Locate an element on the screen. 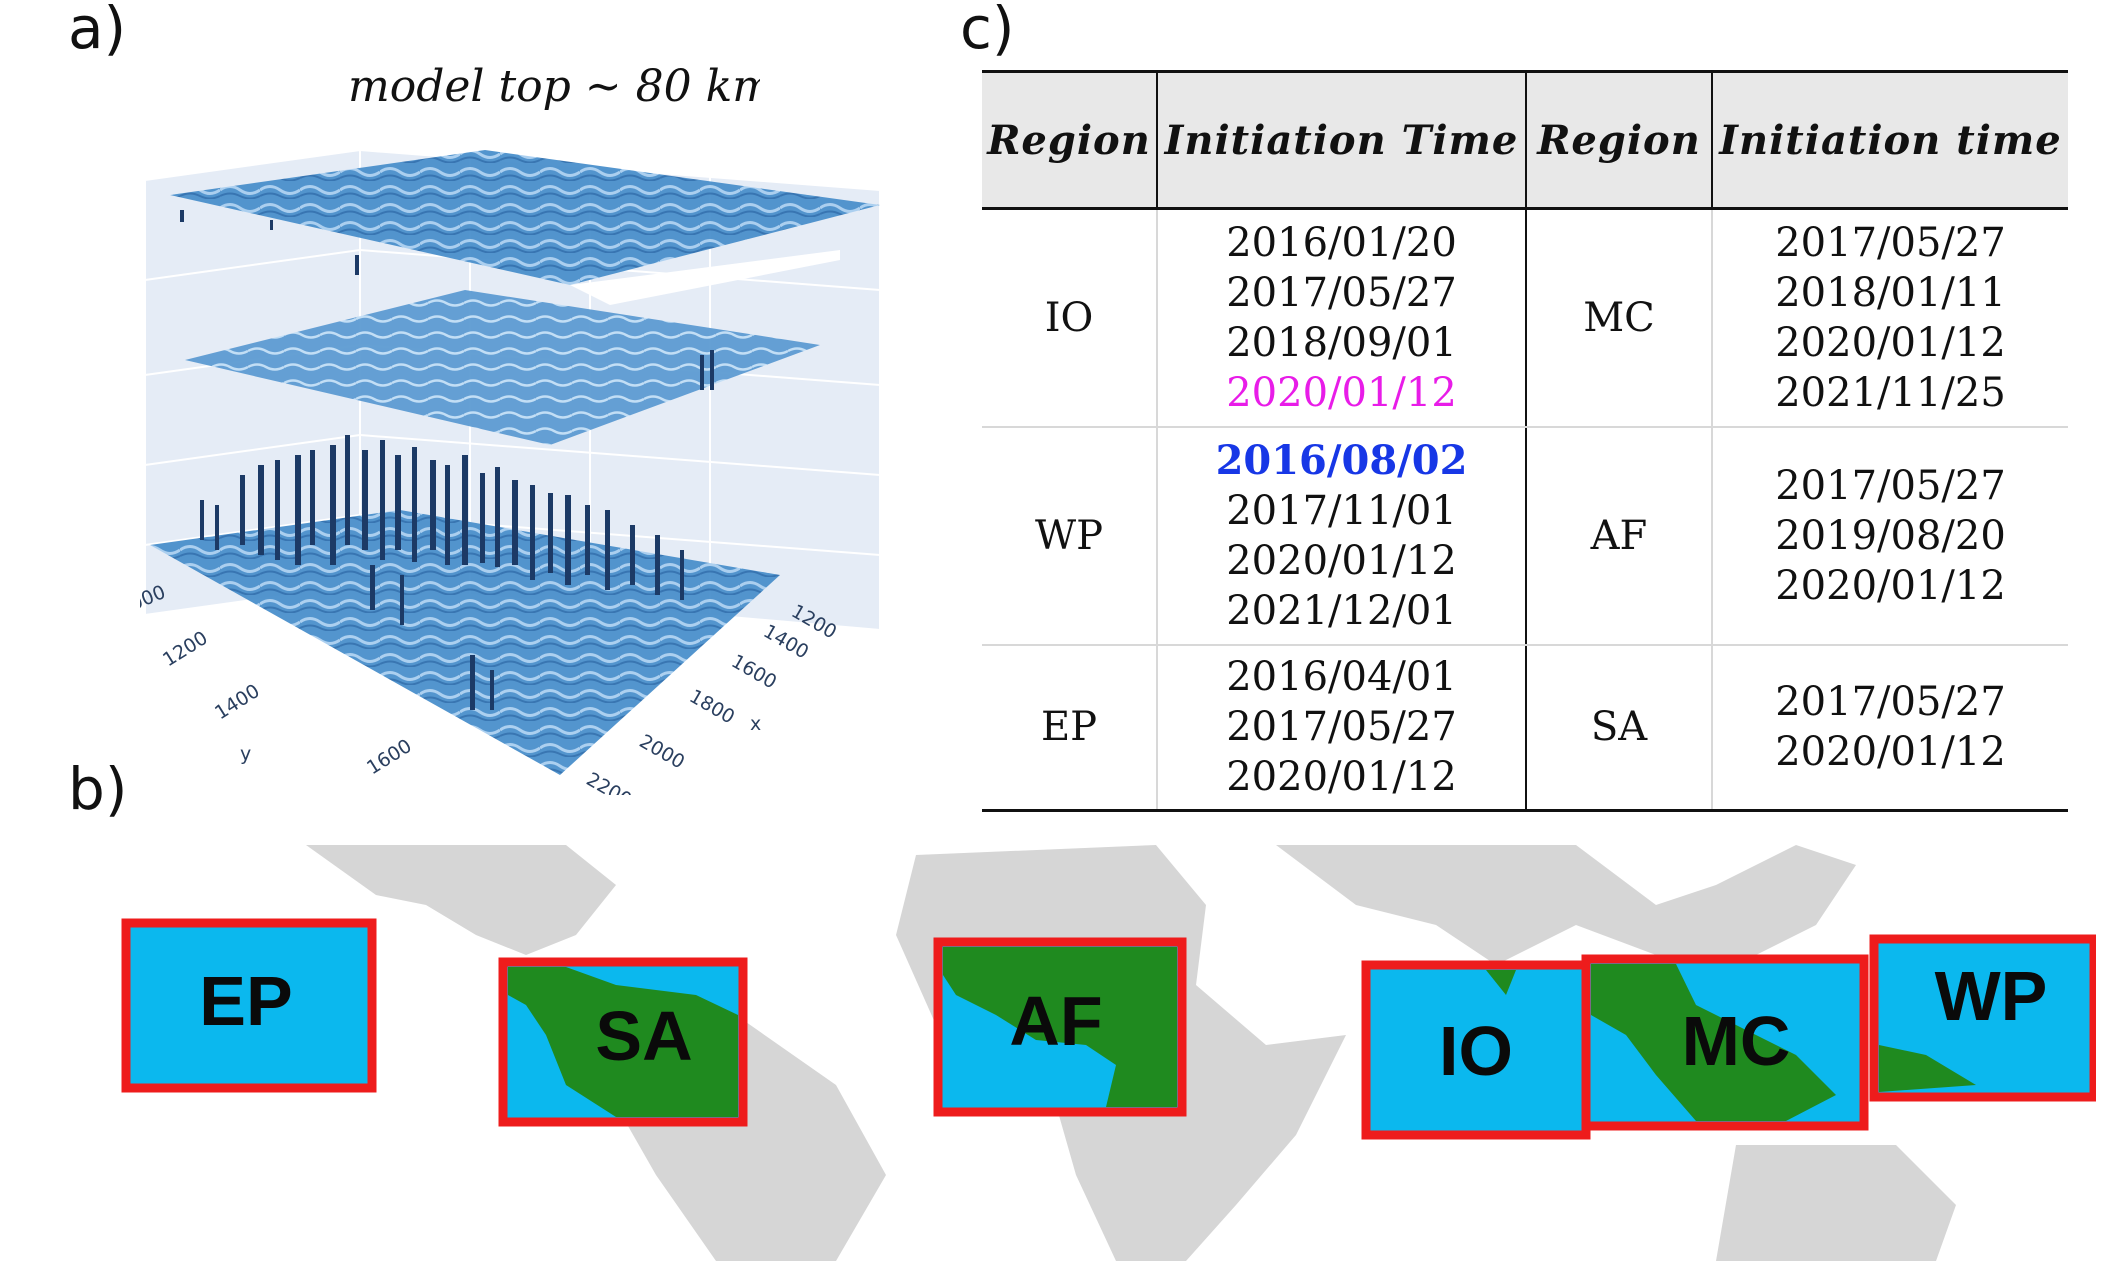 The width and height of the screenshot is (2128, 1261). region-cell: EP is located at coordinates (1070, 728).